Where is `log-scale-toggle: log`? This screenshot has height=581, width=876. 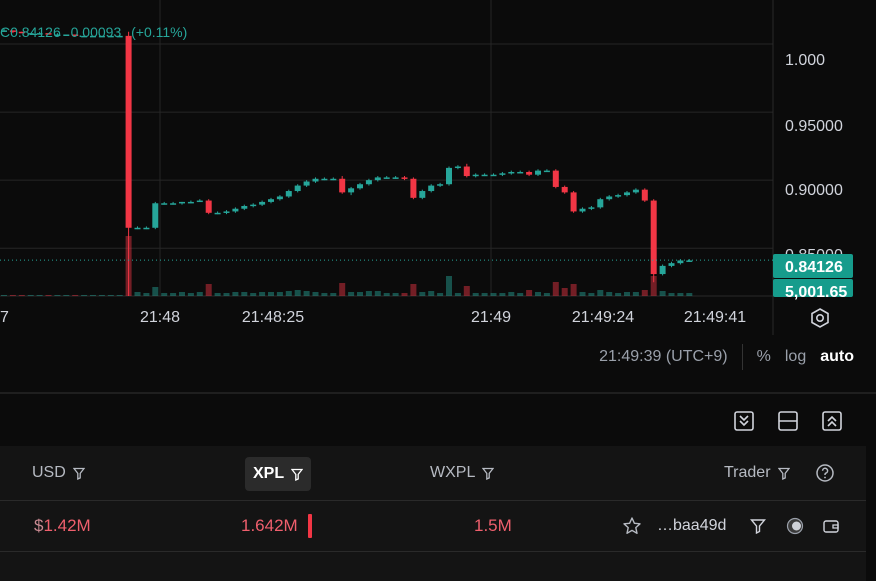 log-scale-toggle: log is located at coordinates (795, 356).